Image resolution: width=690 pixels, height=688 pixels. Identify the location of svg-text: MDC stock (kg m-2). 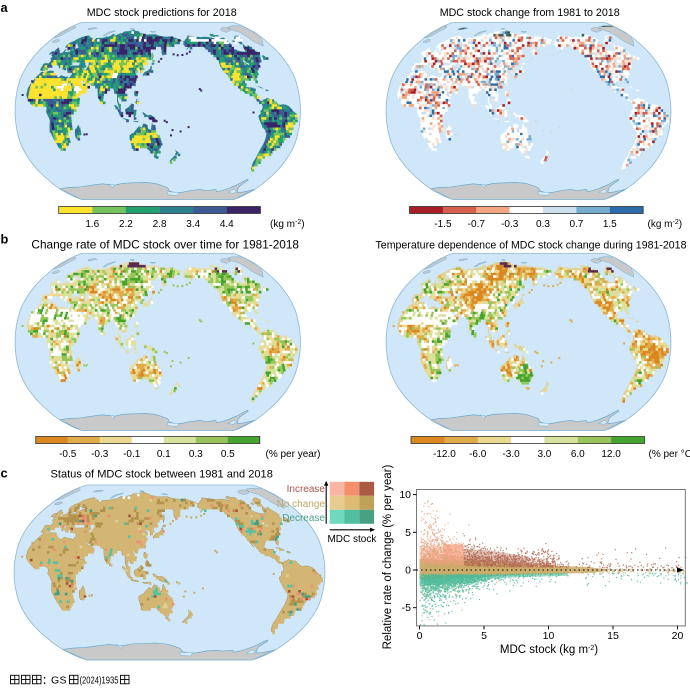
(549, 650).